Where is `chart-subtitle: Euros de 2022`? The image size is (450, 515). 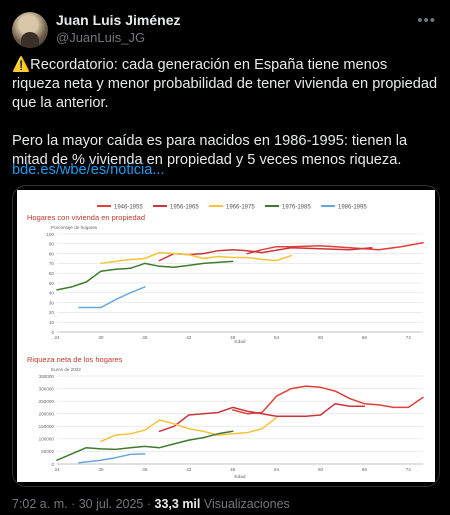
chart-subtitle: Euros de 2022 is located at coordinates (66, 369).